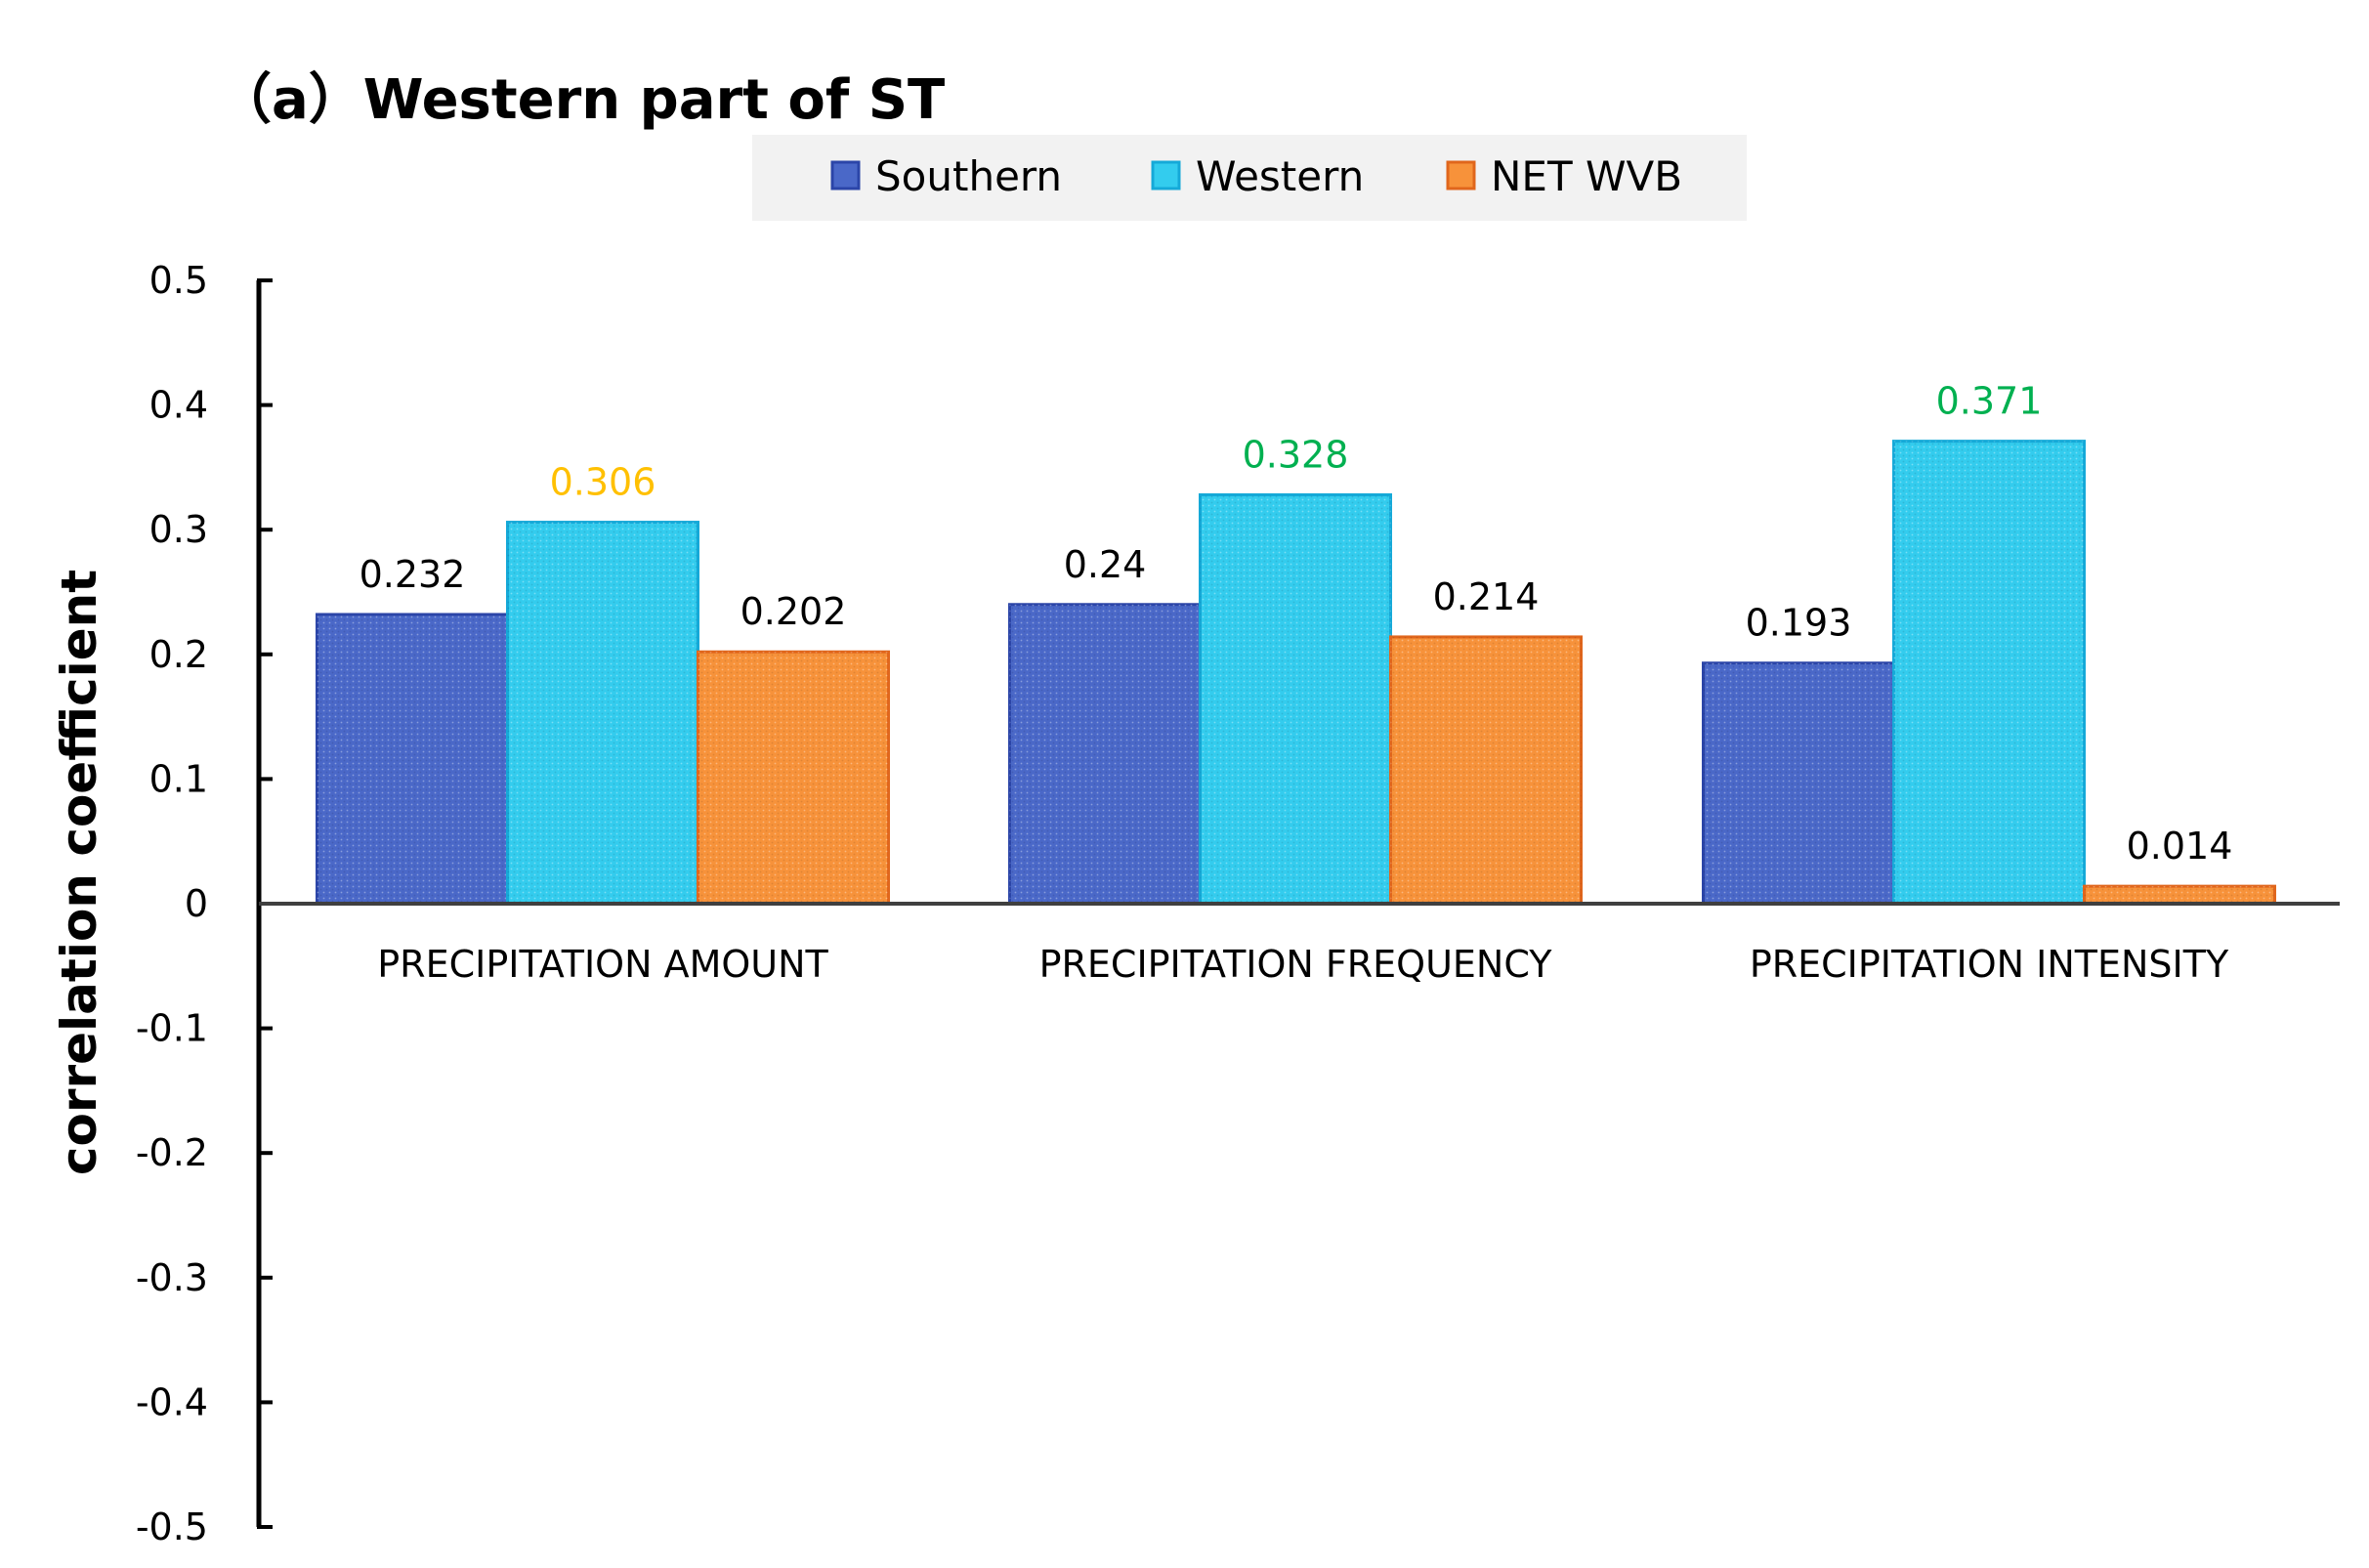 The image size is (2369, 1568). I want to click on category-label: PRECIPITATION FREQUENCY, so click(1296, 964).